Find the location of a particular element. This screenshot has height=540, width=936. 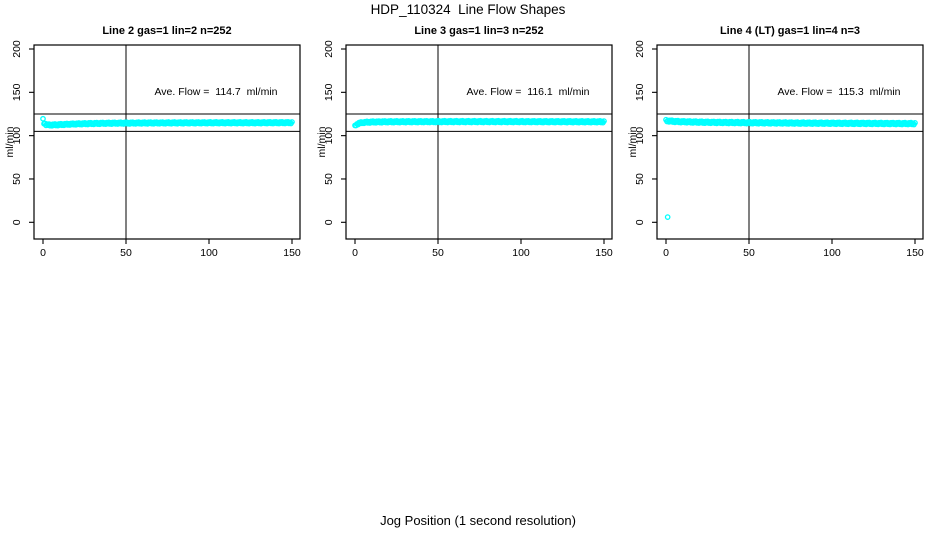

ave-flow-annotation: Ave. Flow = 115.3 ml/min is located at coordinates (839, 92).